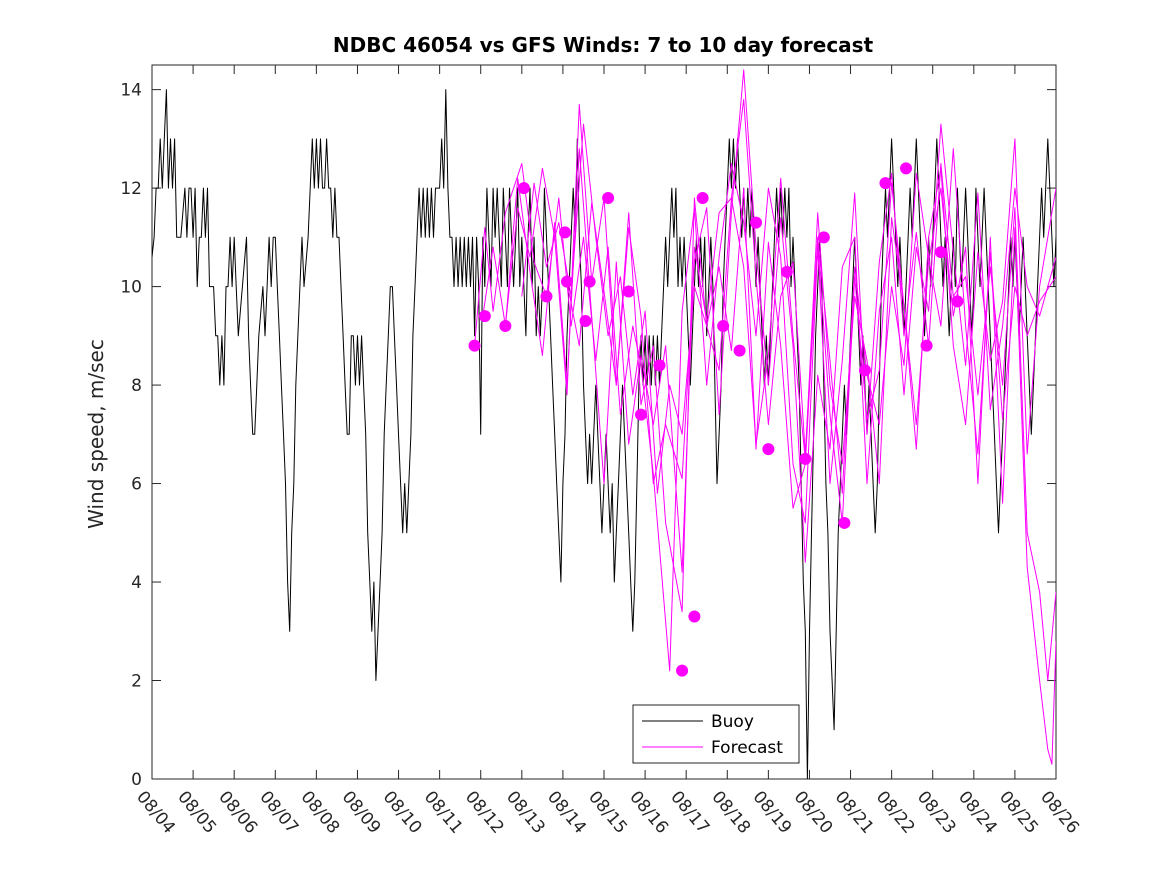  What do you see at coordinates (1059, 812) in the screenshot?
I see `x-tick-label: 08/26` at bounding box center [1059, 812].